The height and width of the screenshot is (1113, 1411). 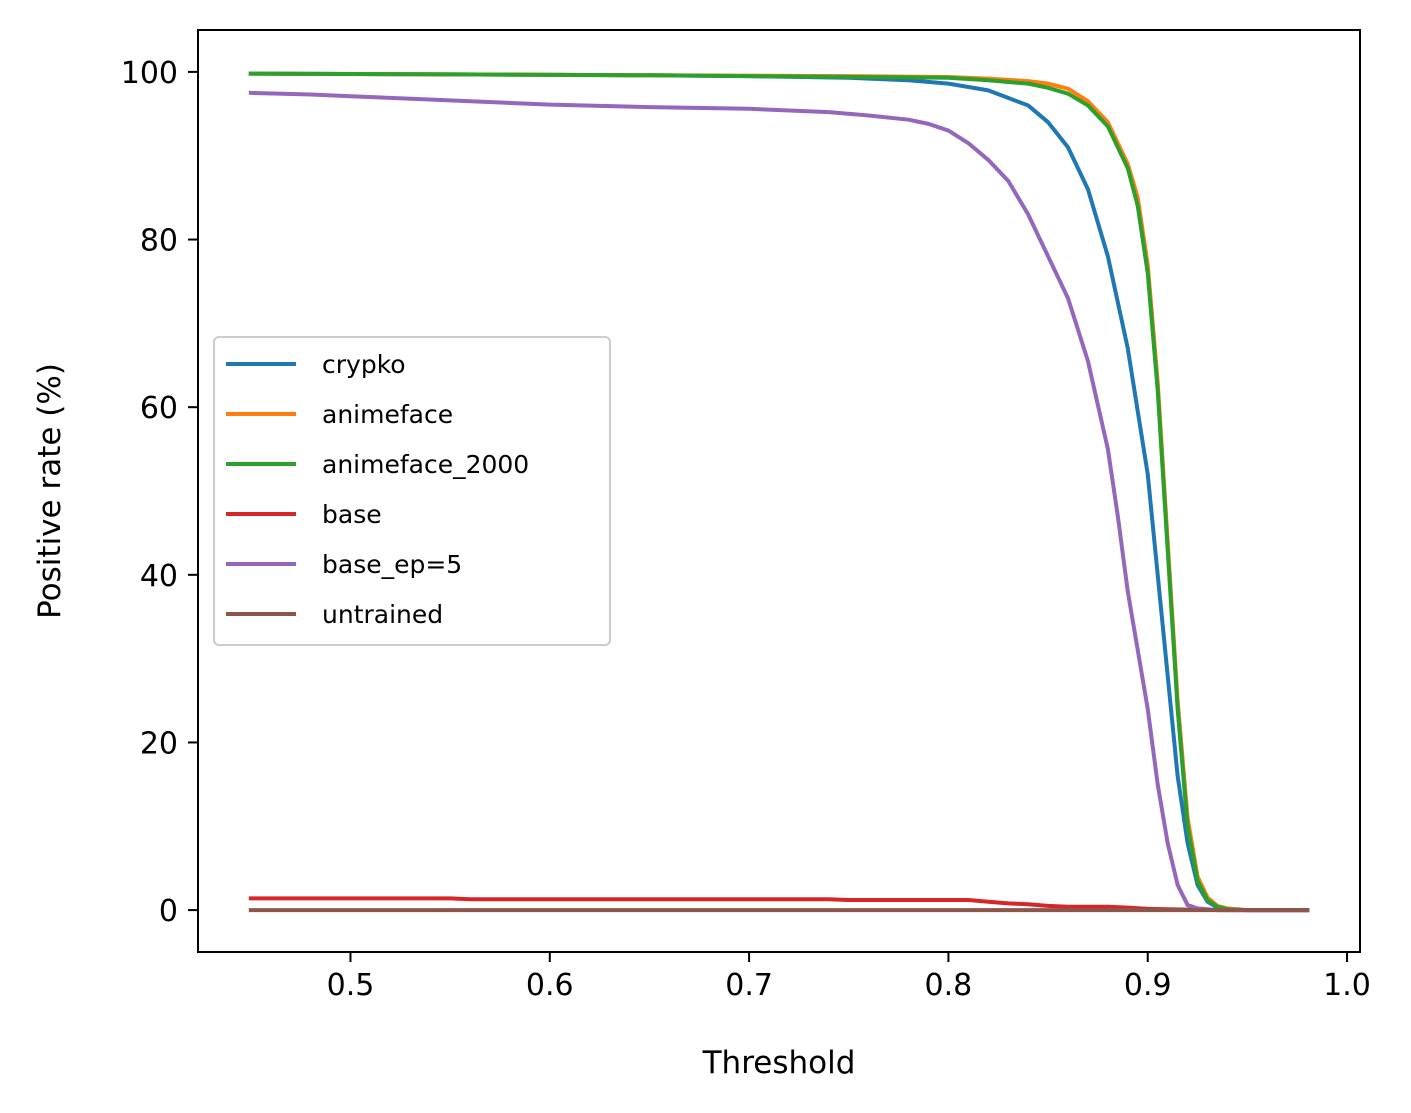 I want to click on x-tick-label: 0.6, so click(x=550, y=985).